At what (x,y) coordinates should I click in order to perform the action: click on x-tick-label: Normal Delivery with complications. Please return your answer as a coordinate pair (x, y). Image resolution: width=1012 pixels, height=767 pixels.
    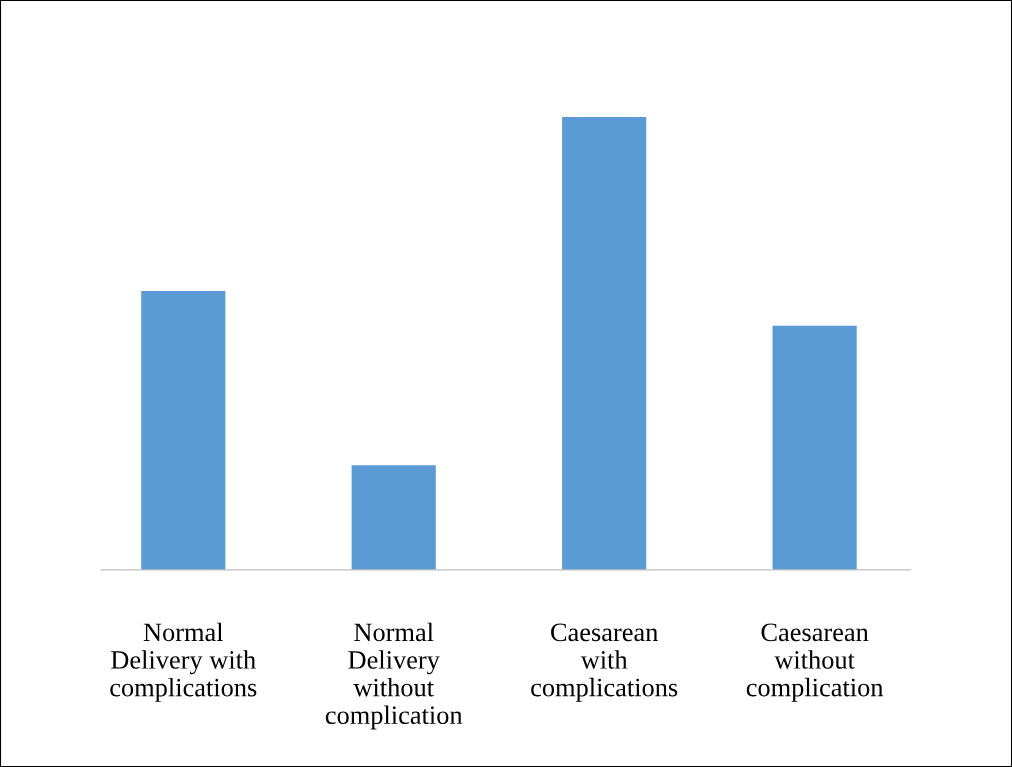
    Looking at the image, I should click on (183, 662).